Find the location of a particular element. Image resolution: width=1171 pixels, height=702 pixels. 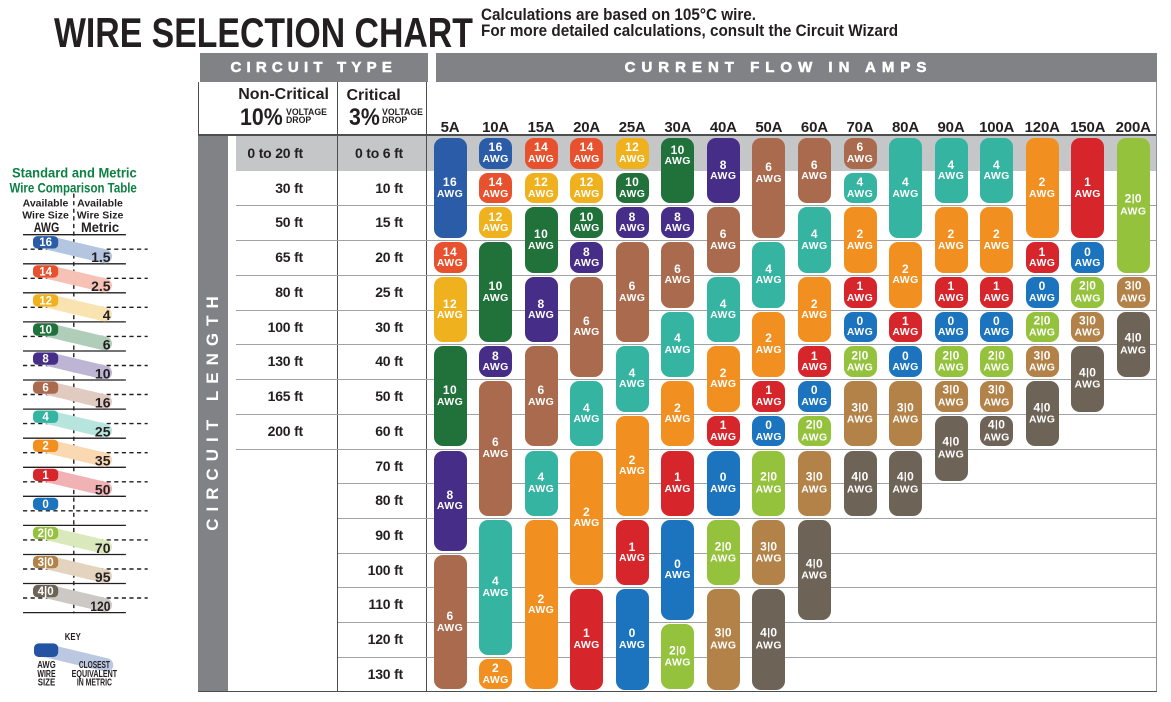

svg-text: Wire Comparison Table is located at coordinates (74, 187).